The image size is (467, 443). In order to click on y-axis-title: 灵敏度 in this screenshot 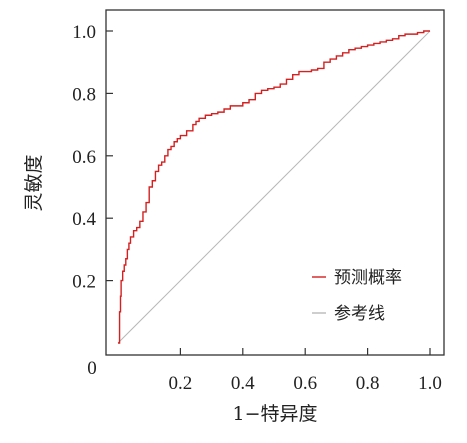, I will do `click(34, 182)`.